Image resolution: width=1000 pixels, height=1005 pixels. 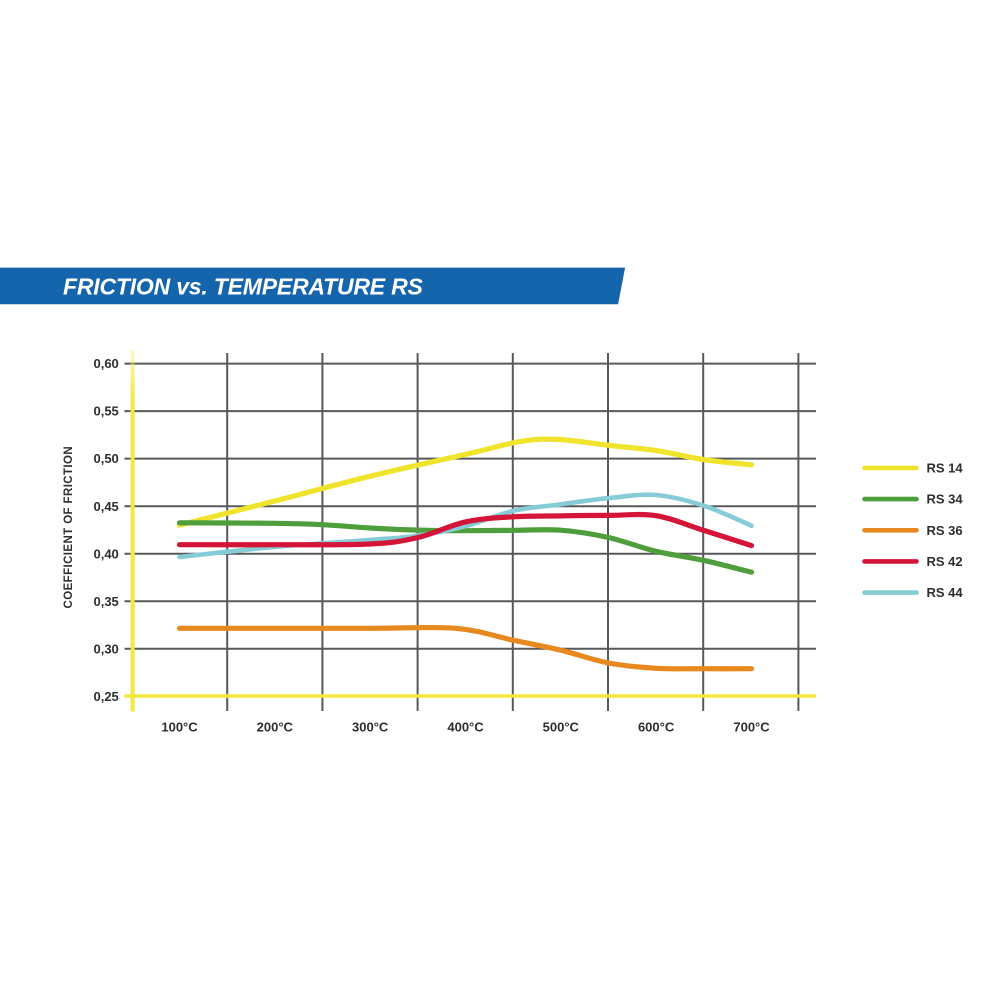 I want to click on svg-text: FRICTION vs. TEMPERATURE RS, so click(x=243, y=286).